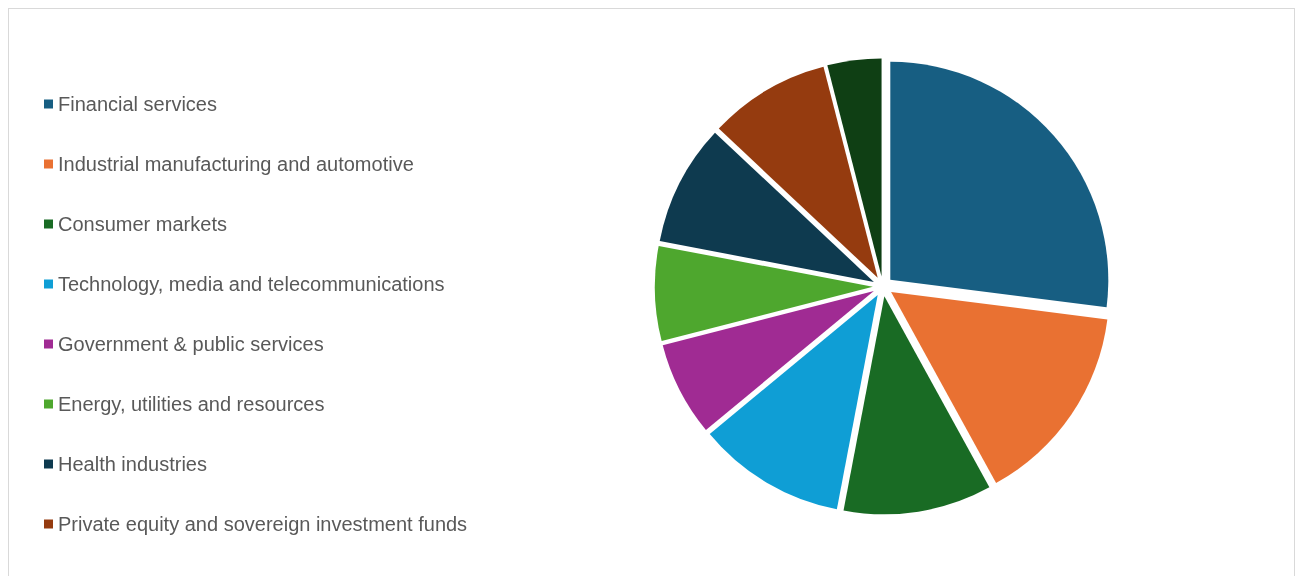 This screenshot has width=1301, height=576. I want to click on legend-label: Government & public services, so click(191, 344).